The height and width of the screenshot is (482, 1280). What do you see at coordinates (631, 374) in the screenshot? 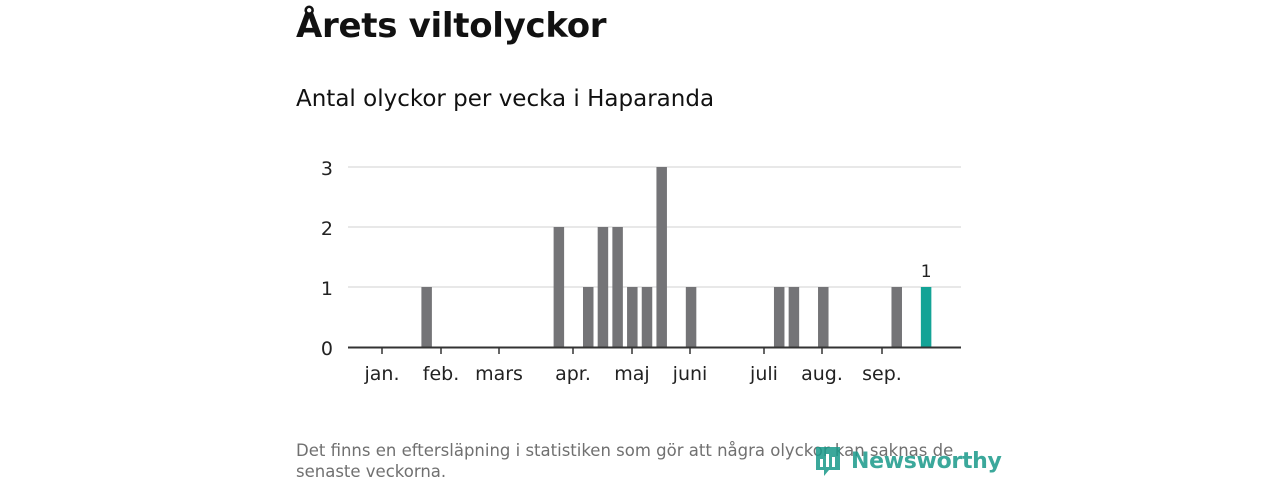
I see `x-tick-label: maj` at bounding box center [631, 374].